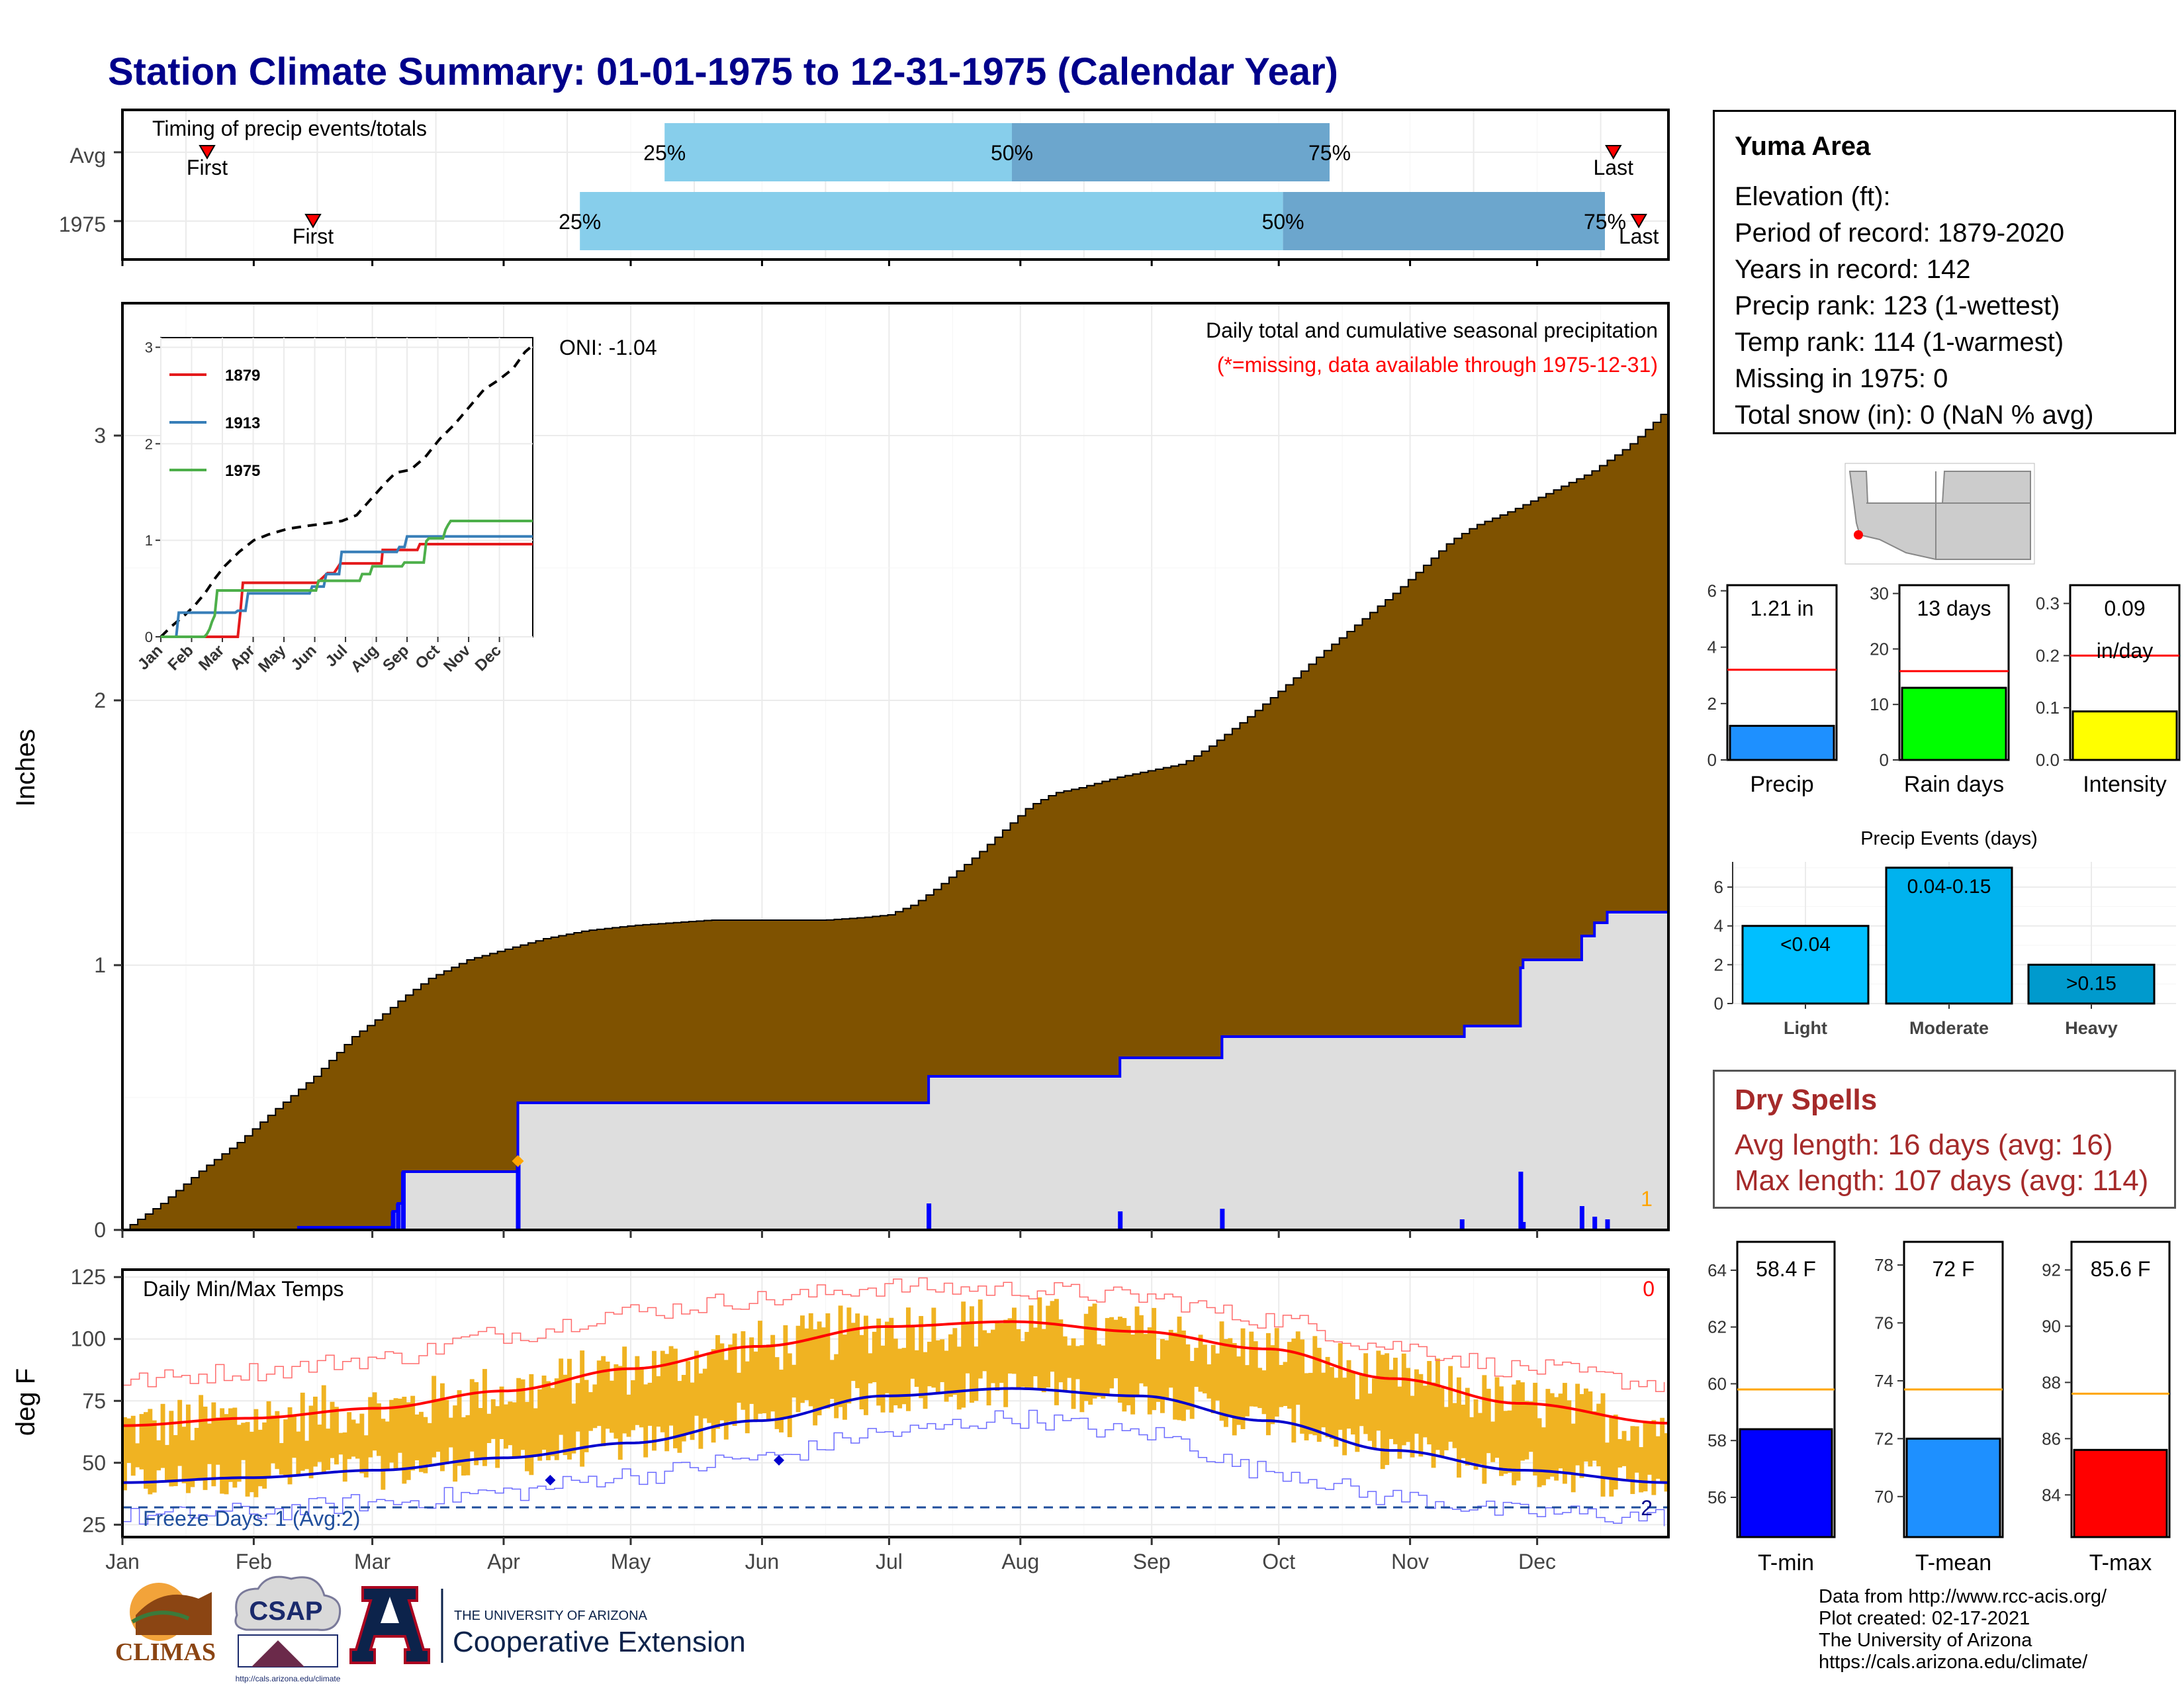 Image resolution: width=2184 pixels, height=1688 pixels. Describe the element at coordinates (1885, 760) in the screenshot. I see `precip-bar-rain-days-y-tick-label: 0` at that location.